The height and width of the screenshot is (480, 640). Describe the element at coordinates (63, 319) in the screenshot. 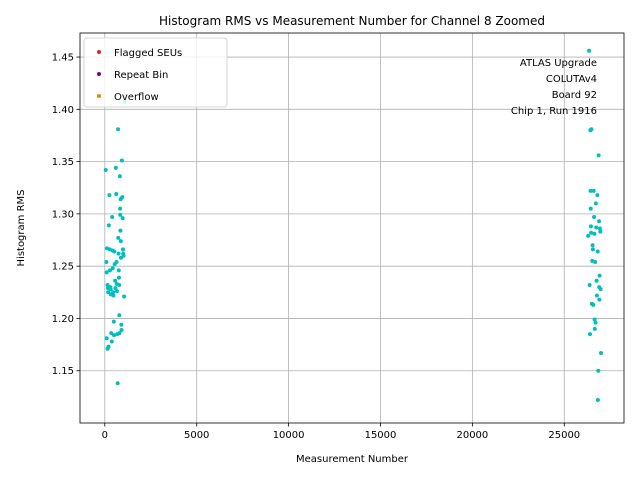

I see `y-tick-label: 1.20` at that location.